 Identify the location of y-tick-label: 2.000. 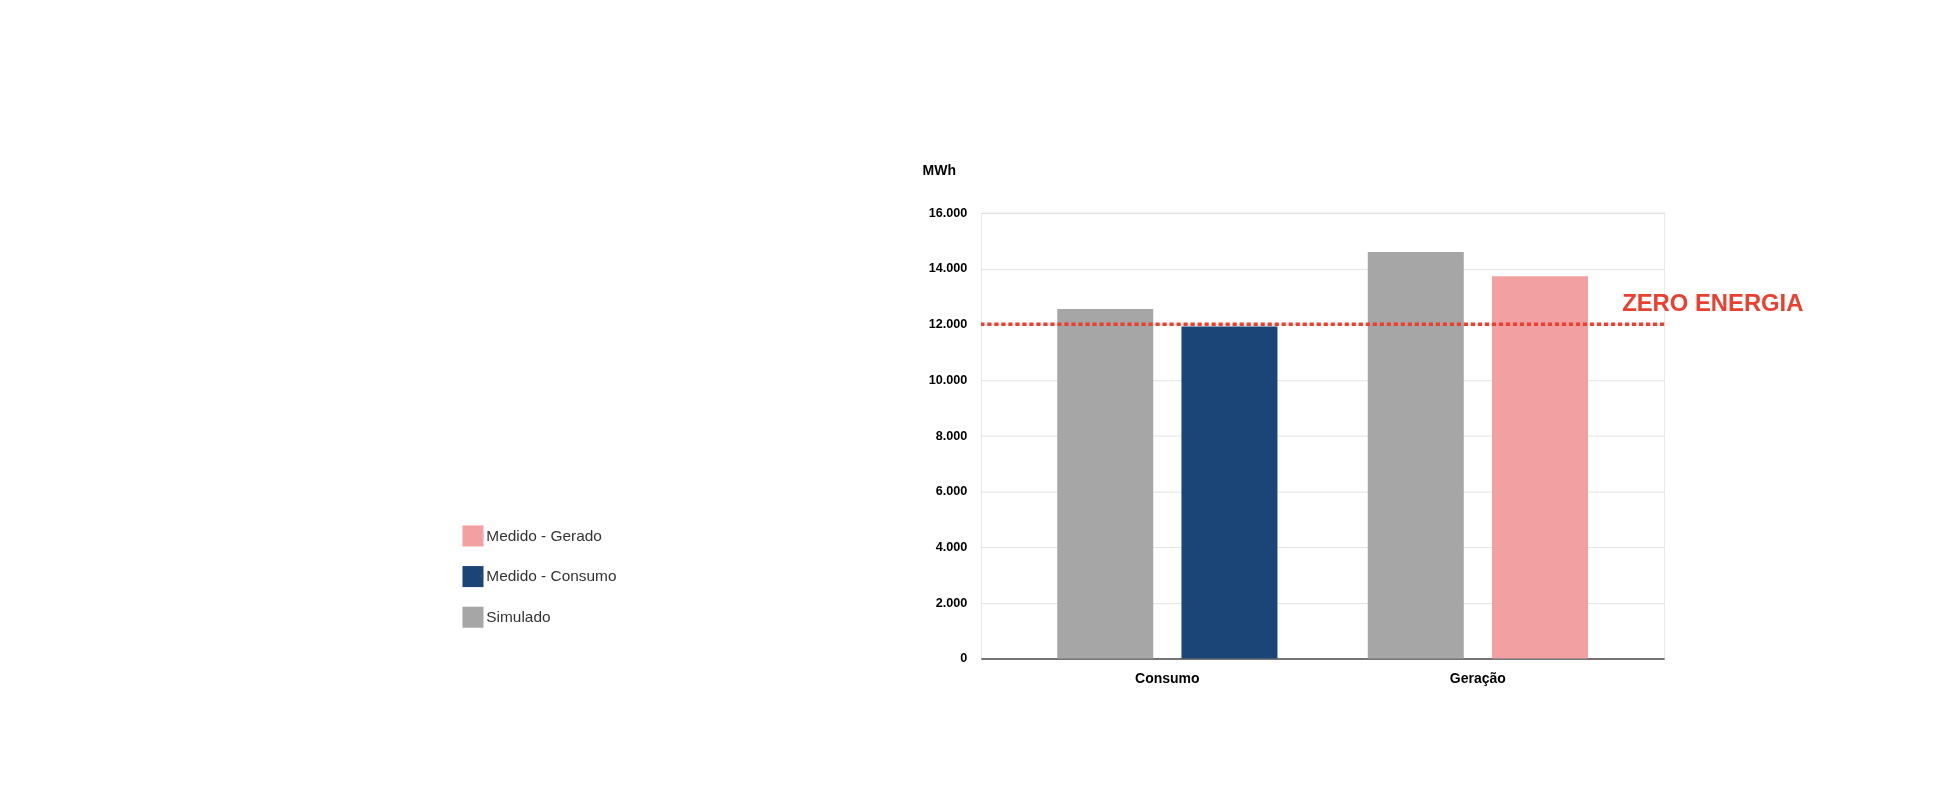
(951, 602).